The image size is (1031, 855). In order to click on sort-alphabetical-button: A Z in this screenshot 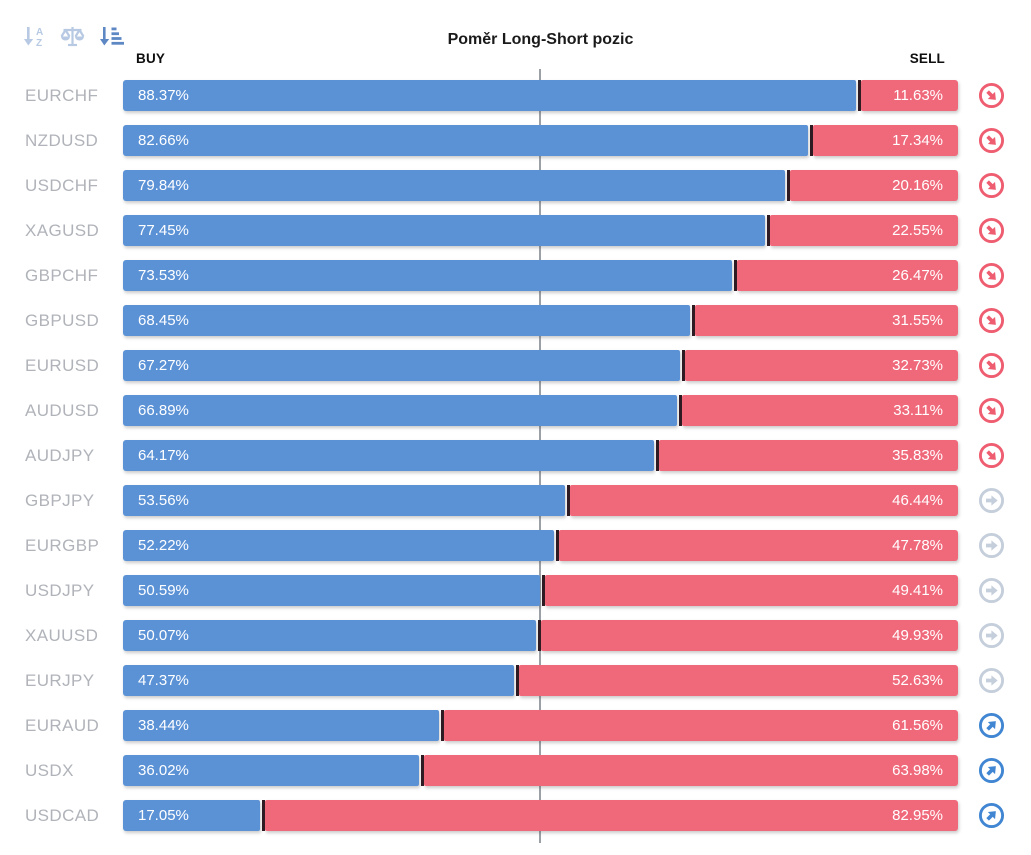, I will do `click(34, 36)`.